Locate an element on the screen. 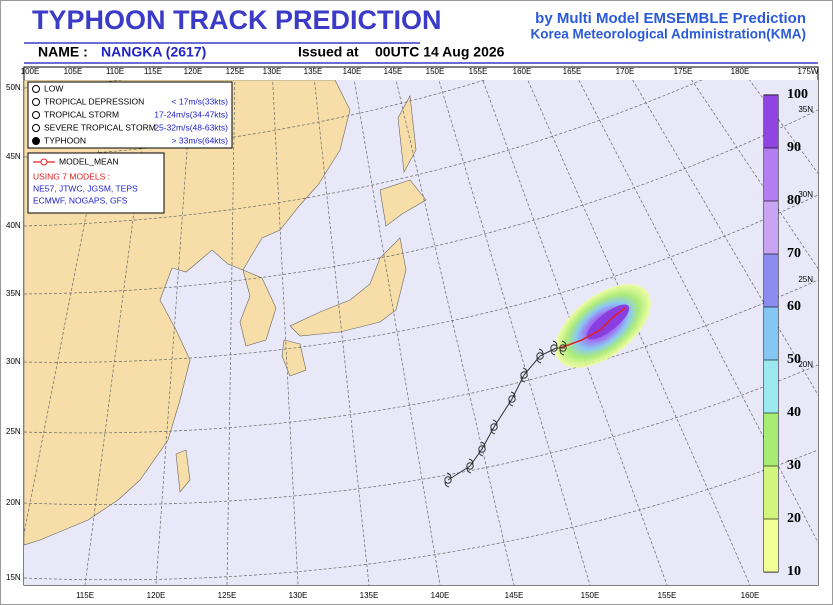 This screenshot has width=833, height=605. lon-label-top: 155E is located at coordinates (478, 71).